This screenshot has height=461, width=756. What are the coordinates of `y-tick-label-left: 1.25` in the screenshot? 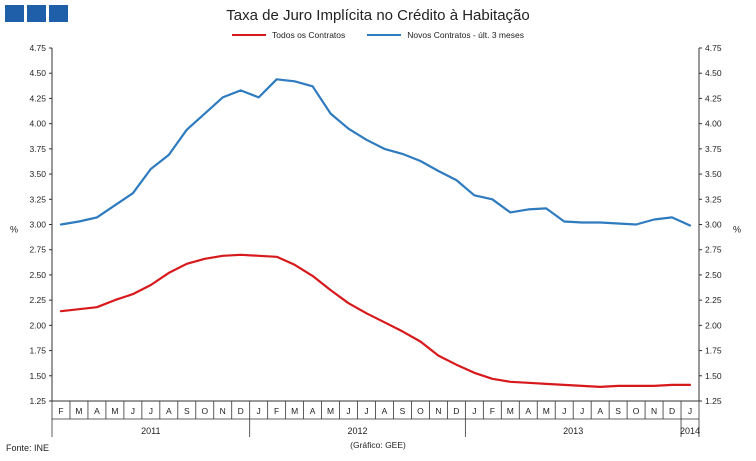 It's located at (37, 401).